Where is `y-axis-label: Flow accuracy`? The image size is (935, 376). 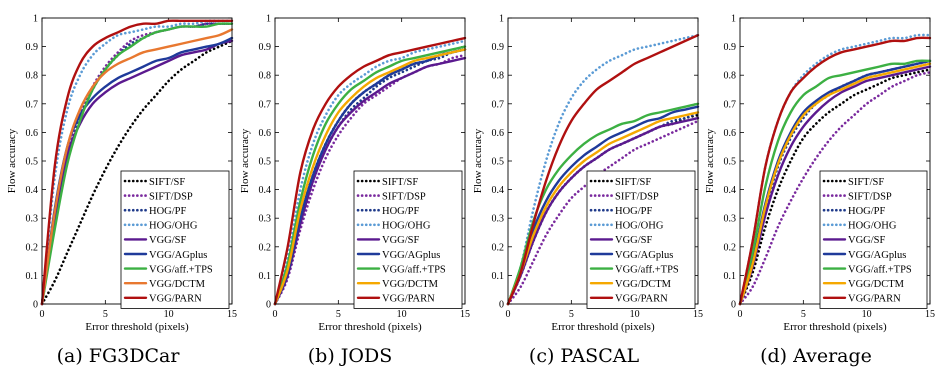 y-axis-label: Flow accuracy is located at coordinates (478, 160).